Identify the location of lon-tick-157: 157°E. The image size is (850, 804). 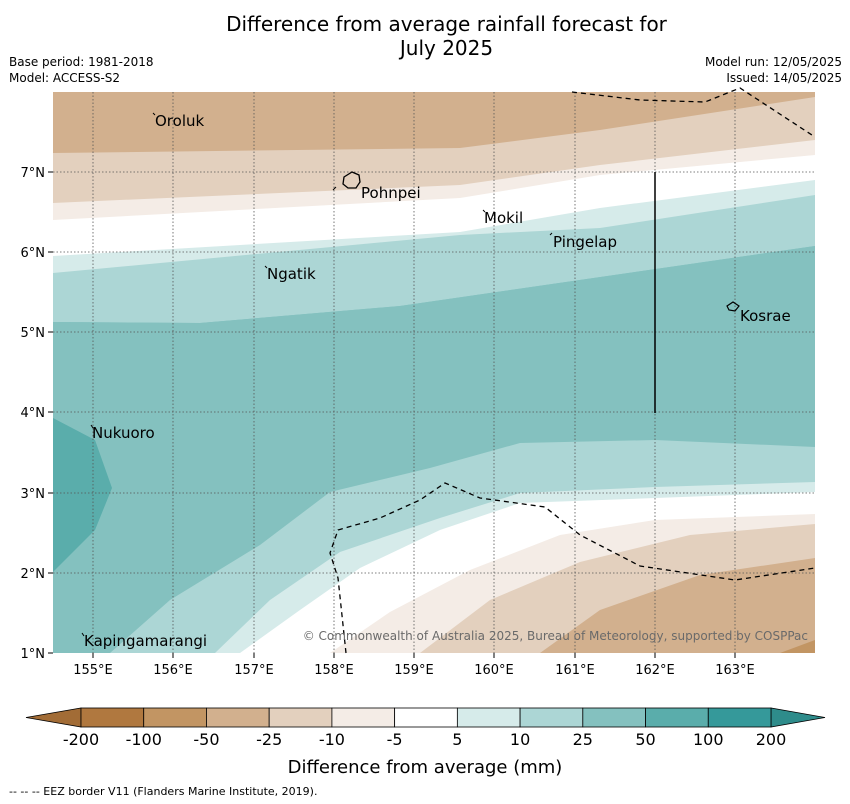
(254, 670).